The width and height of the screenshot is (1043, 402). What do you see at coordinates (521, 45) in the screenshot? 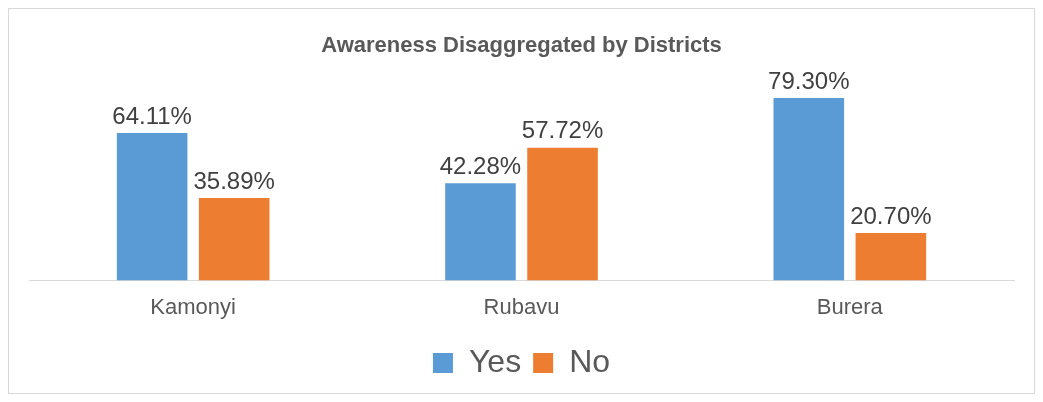
I see `chart-title: Awareness Disaggregated by Districts` at bounding box center [521, 45].